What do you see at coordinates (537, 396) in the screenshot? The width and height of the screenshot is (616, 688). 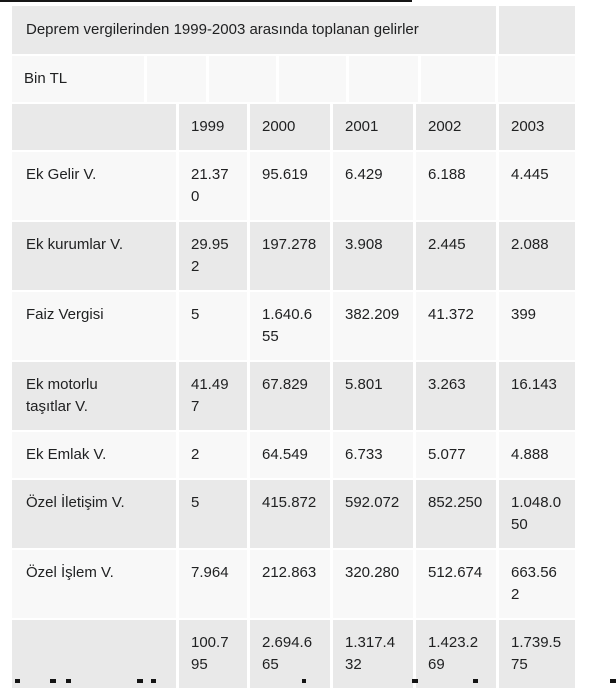 I see `value-cell: 16.143` at bounding box center [537, 396].